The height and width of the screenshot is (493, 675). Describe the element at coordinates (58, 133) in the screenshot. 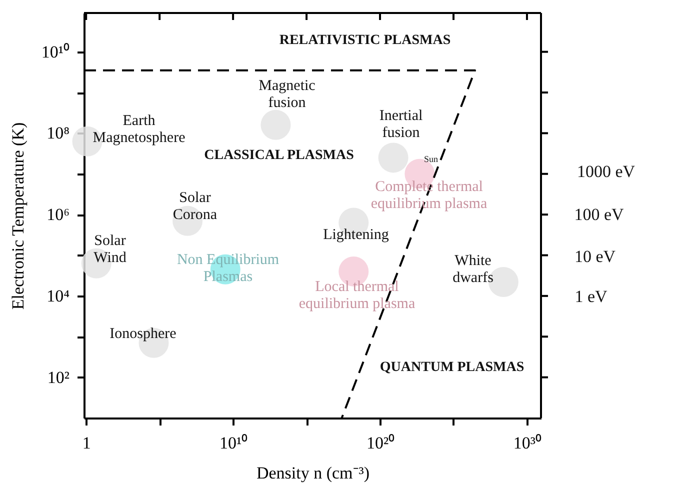

I see `y-tick-label: 10⁸` at that location.